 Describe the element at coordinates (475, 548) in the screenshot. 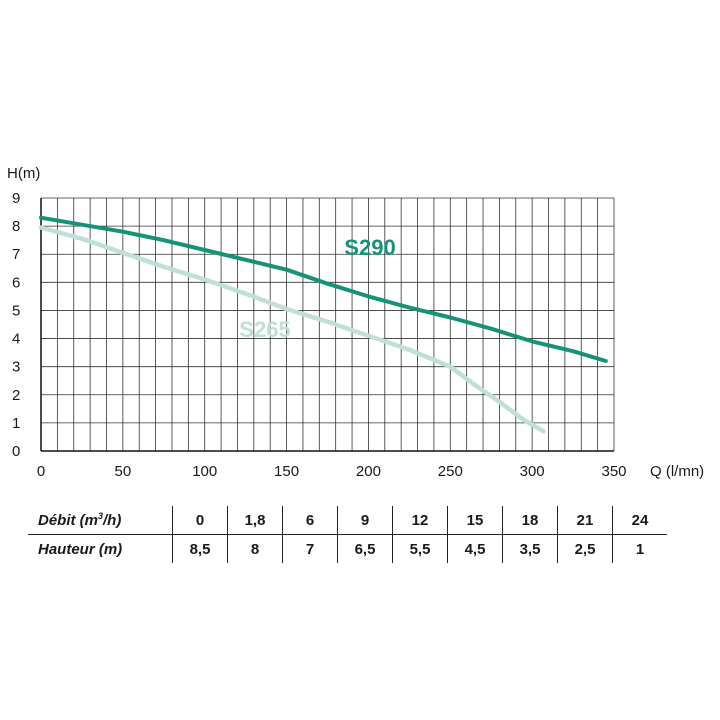

I see `hauteur-cell: 4,5` at that location.